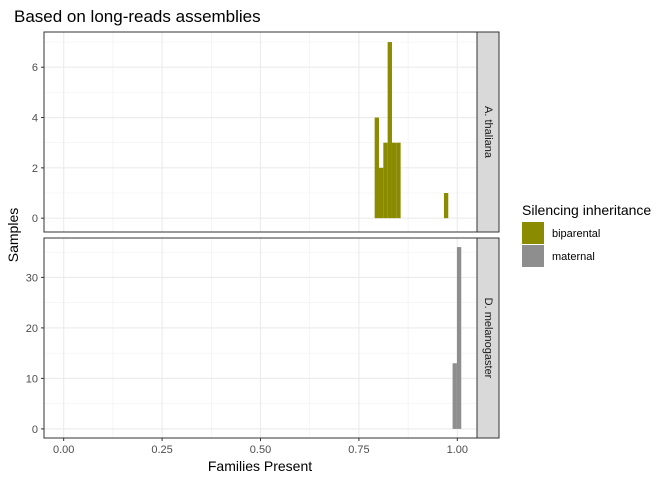  I want to click on x-tick-label: 0.75, so click(358, 450).